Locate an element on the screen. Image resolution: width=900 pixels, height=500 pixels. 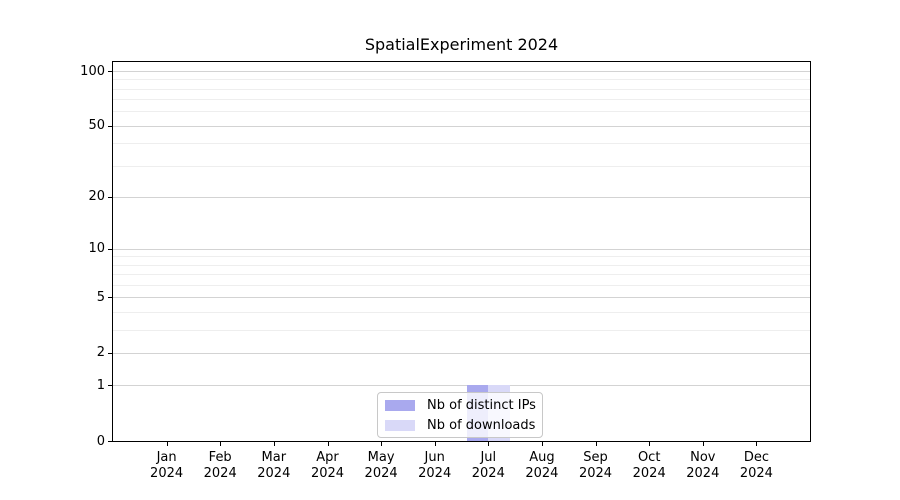
x-axis-tick-label: Nov 2024 is located at coordinates (703, 466).